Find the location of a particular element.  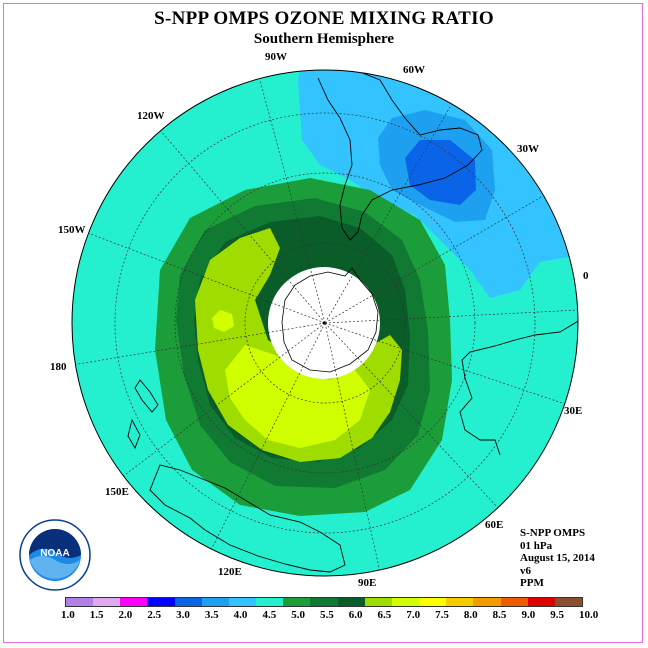

colorbar-tick-label: 5.5 is located at coordinates (327, 615).